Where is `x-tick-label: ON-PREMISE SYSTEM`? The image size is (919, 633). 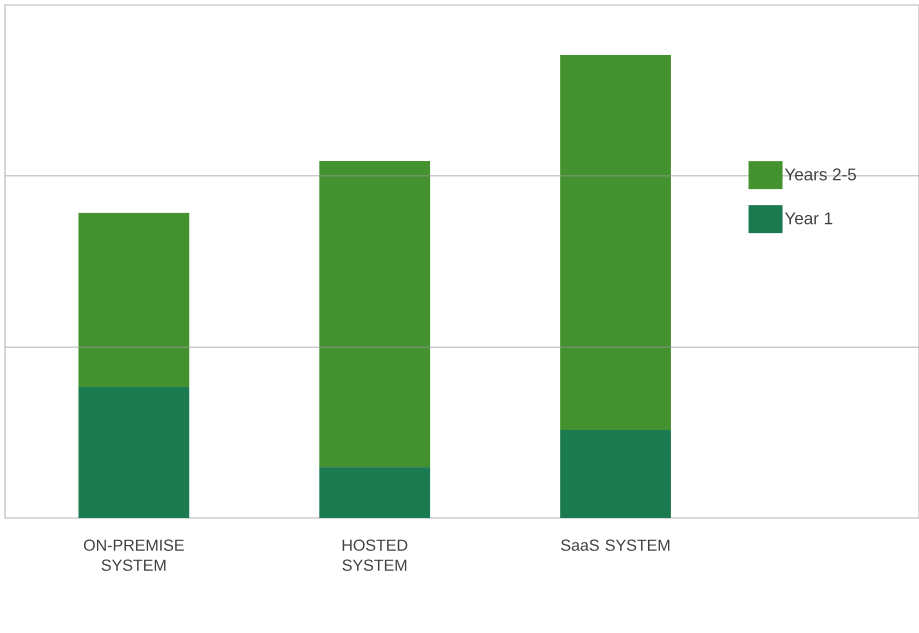 x-tick-label: ON-PREMISE SYSTEM is located at coordinates (134, 555).